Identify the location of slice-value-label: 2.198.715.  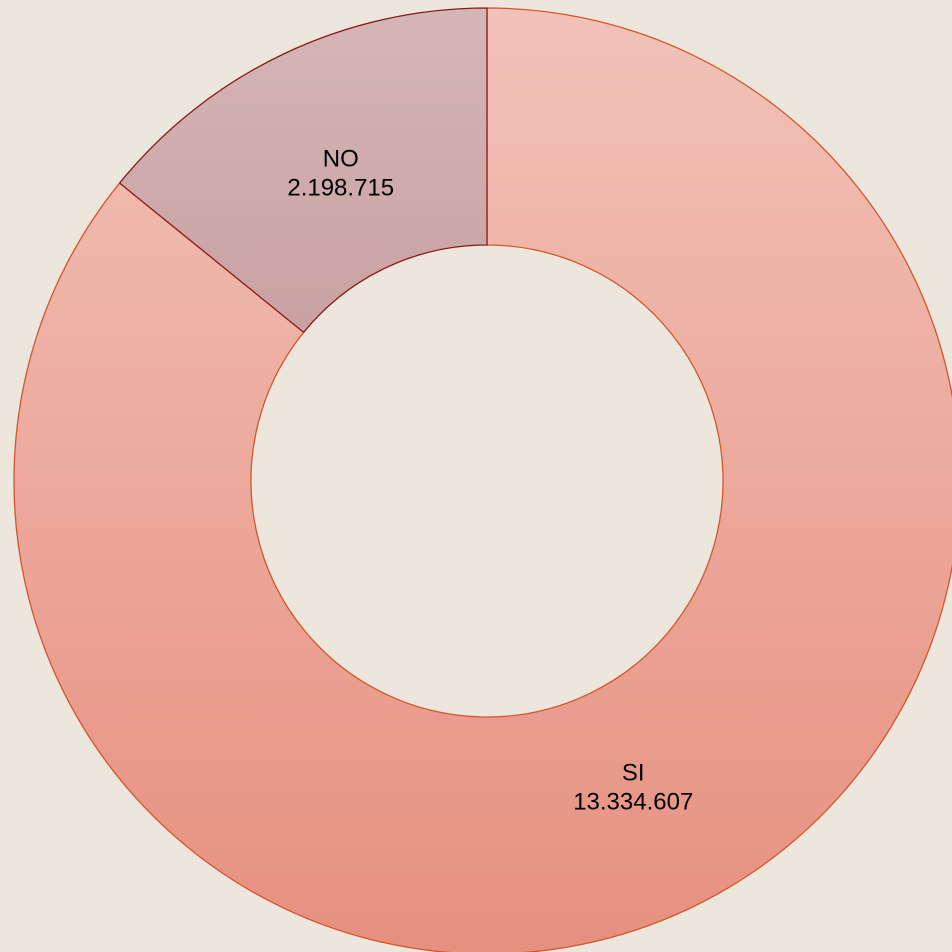
(340, 187).